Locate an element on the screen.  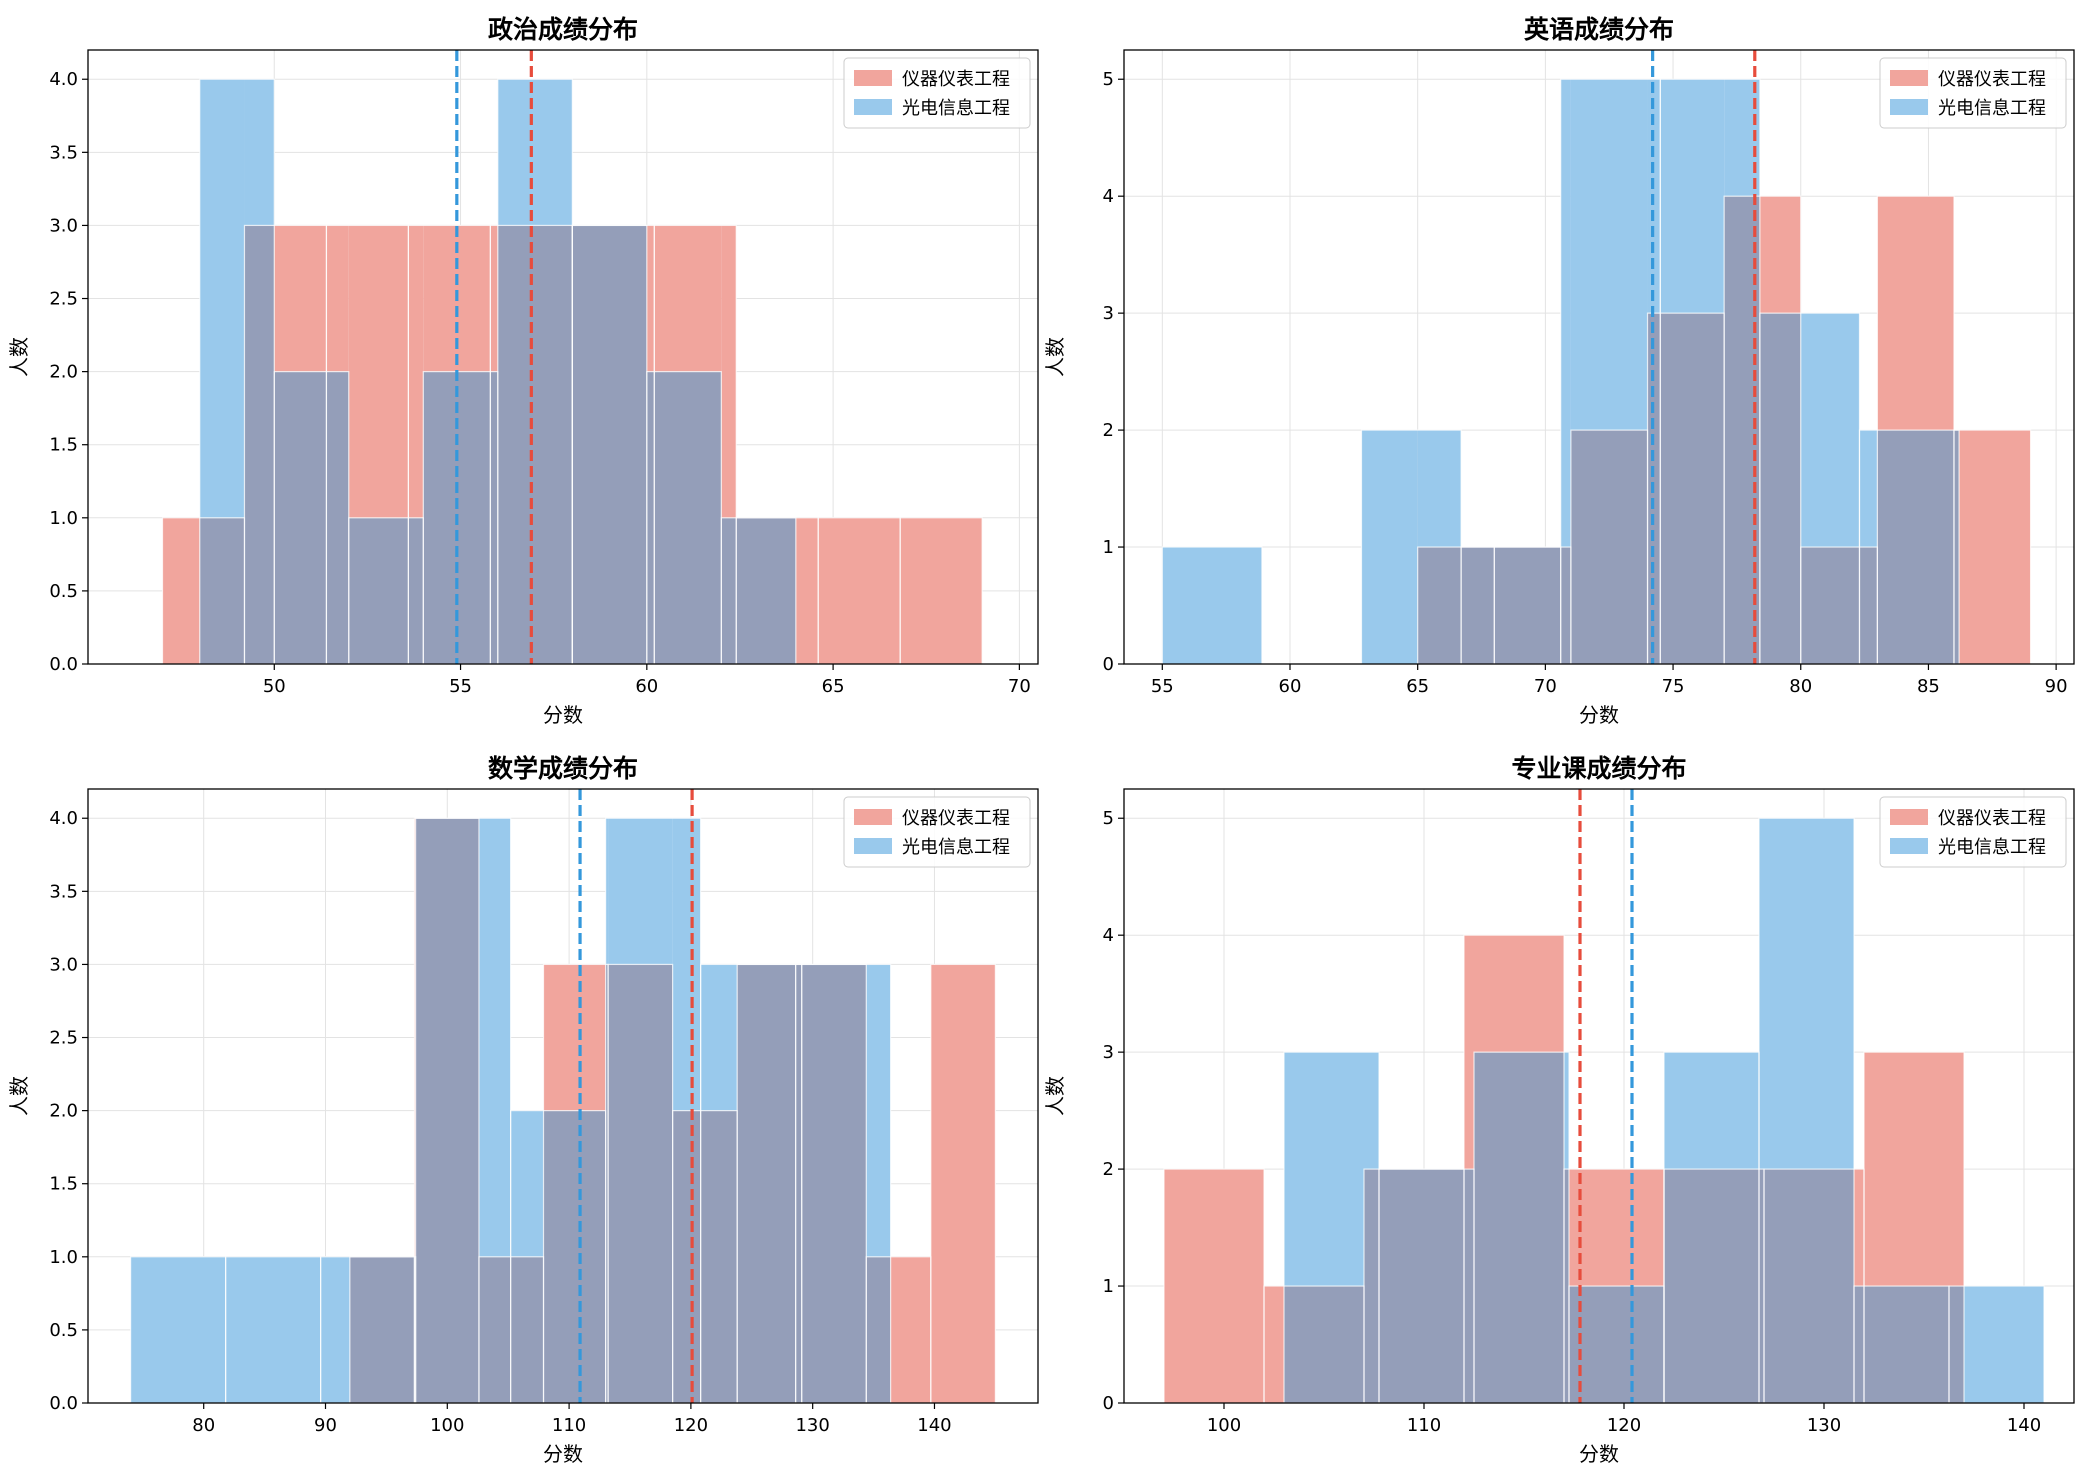
x-tick-label: 55 is located at coordinates (460, 686).